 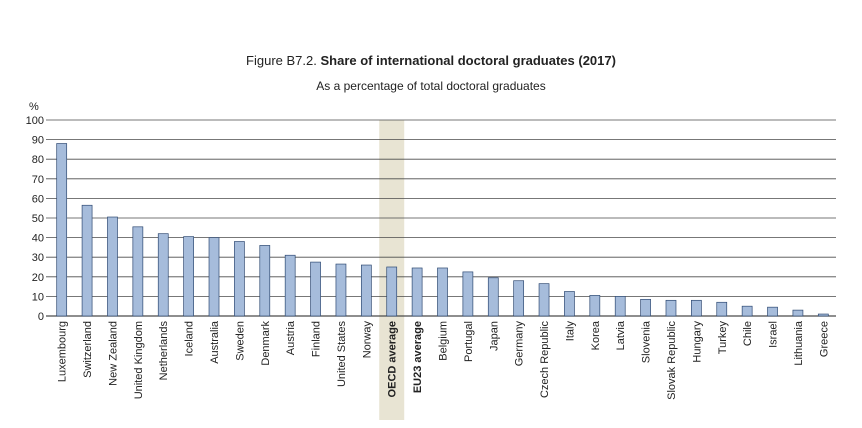 I want to click on y-tick-label: 90, so click(x=38, y=141).